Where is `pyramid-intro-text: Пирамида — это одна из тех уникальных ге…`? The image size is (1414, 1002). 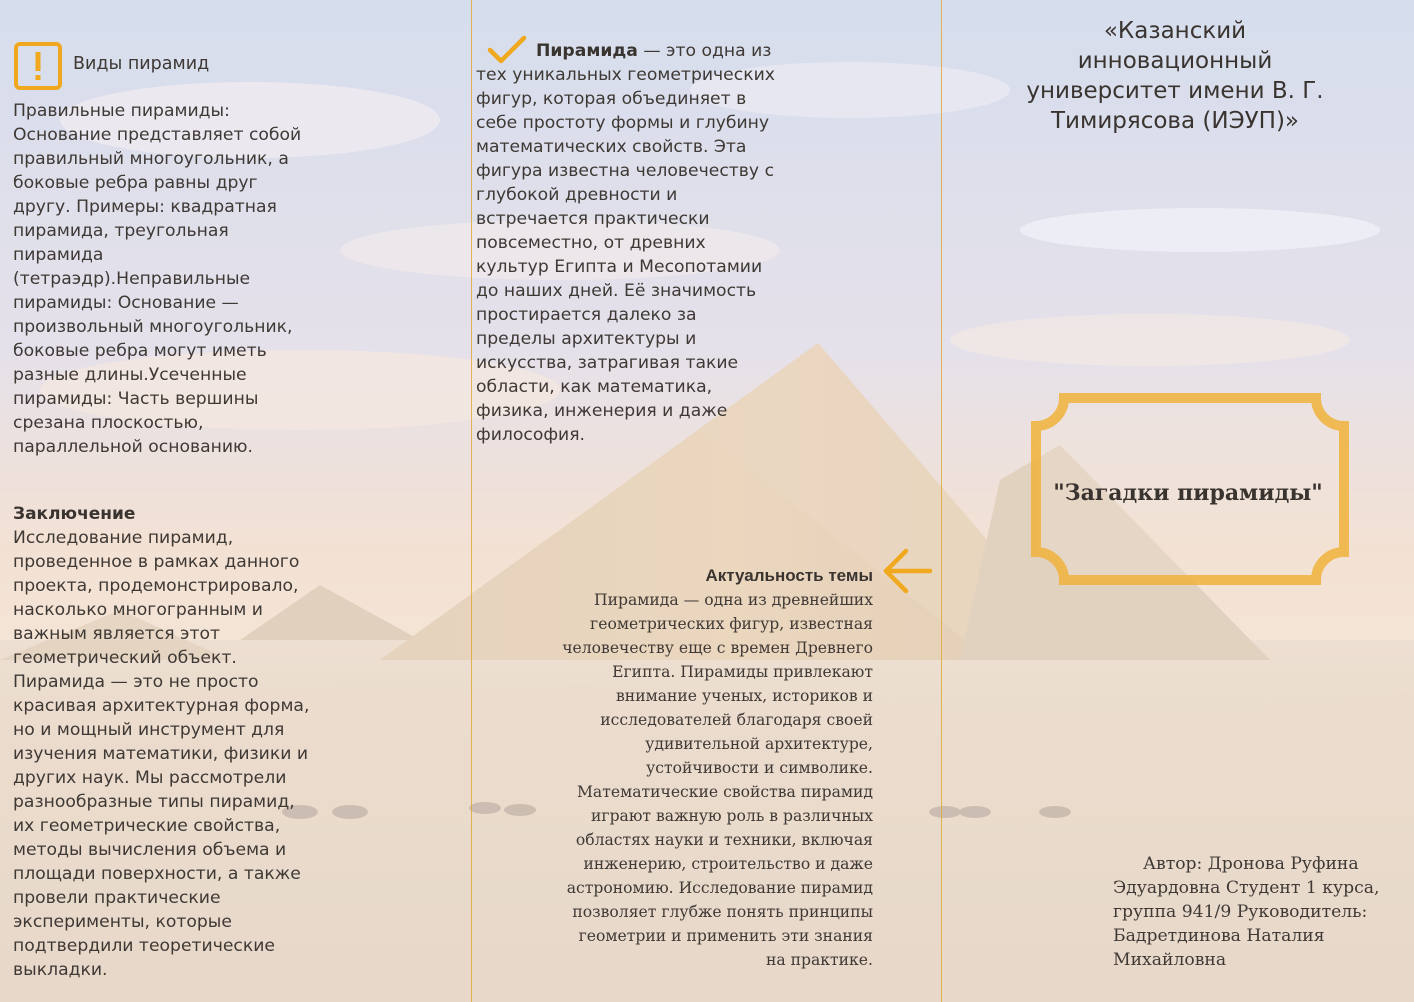 pyramid-intro-text: Пирамида — это одна из тех уникальных ге… is located at coordinates (626, 243).